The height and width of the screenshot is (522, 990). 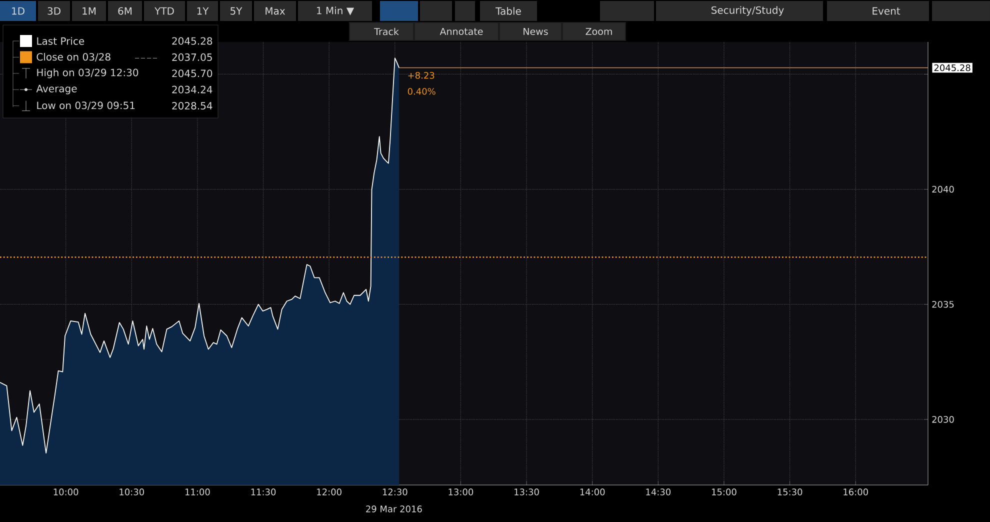 I want to click on text: 1 Min ▼, so click(x=335, y=11).